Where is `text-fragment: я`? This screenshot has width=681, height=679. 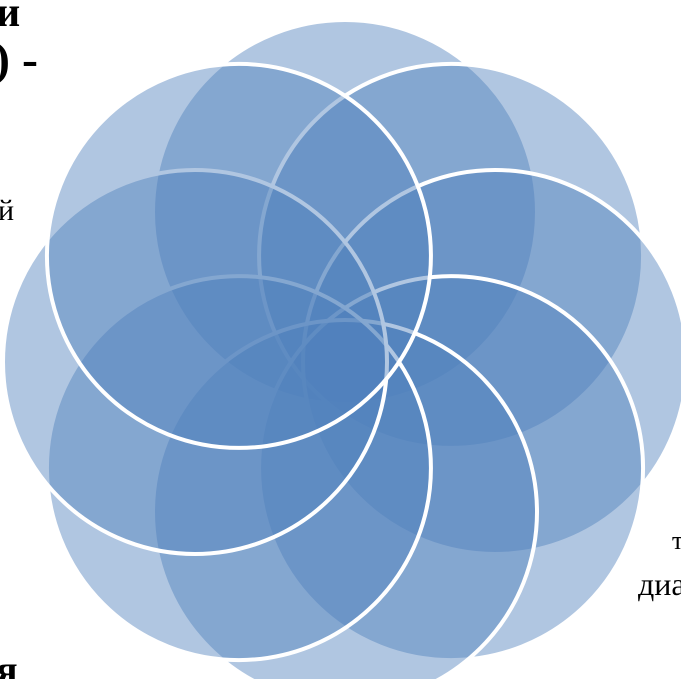
text-fragment: я is located at coordinates (9, 663).